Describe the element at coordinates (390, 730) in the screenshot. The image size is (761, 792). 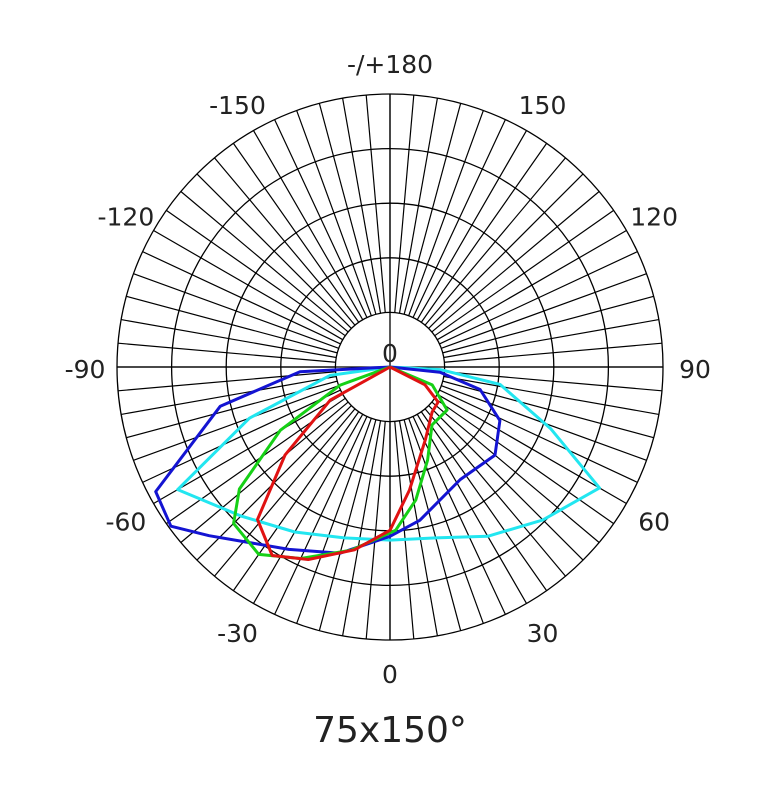
I see `chart-title: 75x150°` at that location.